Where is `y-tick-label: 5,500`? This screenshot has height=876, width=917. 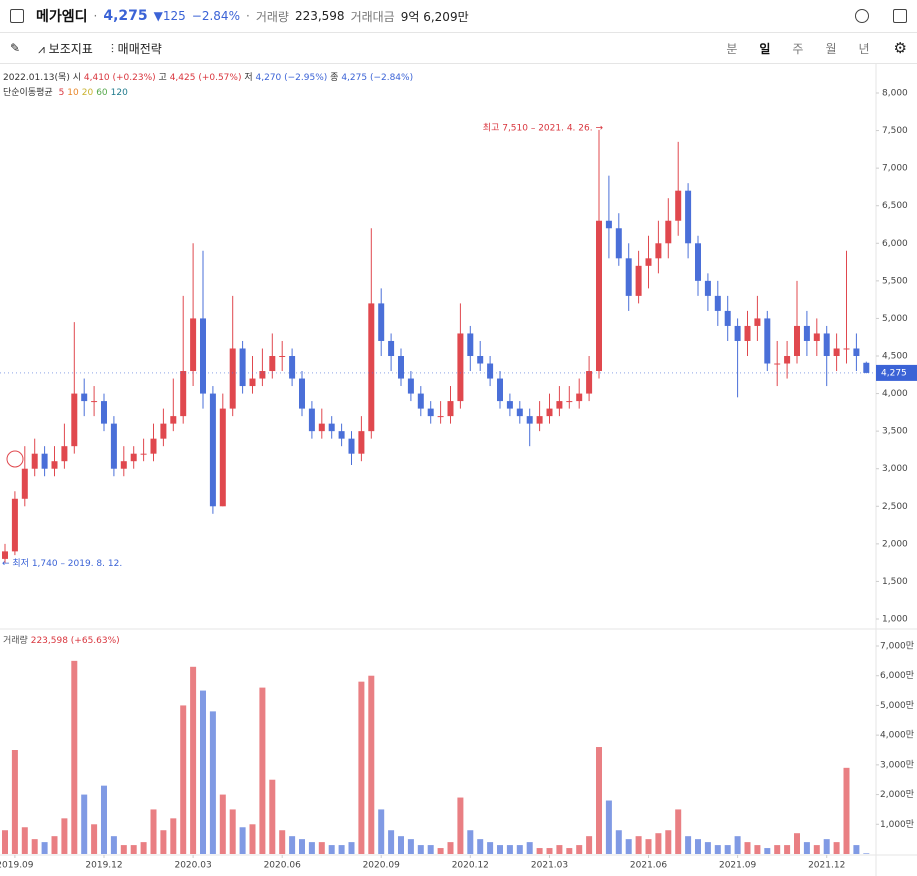
y-tick-label: 5,500 is located at coordinates (895, 281).